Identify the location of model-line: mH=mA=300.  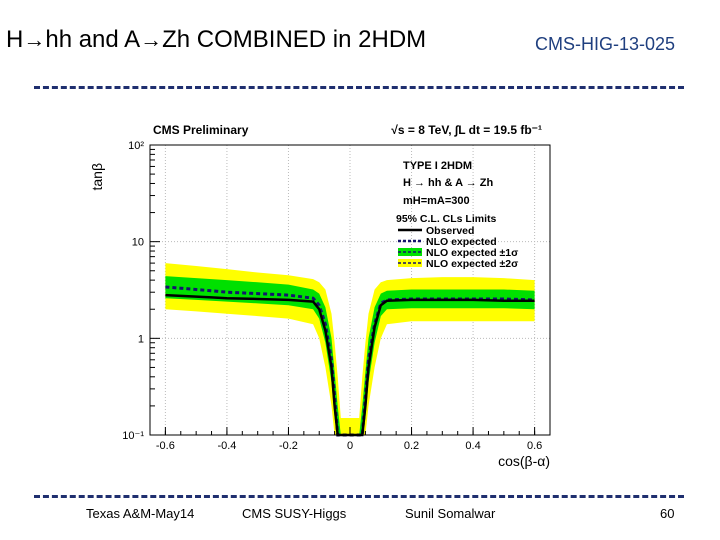
(436, 201).